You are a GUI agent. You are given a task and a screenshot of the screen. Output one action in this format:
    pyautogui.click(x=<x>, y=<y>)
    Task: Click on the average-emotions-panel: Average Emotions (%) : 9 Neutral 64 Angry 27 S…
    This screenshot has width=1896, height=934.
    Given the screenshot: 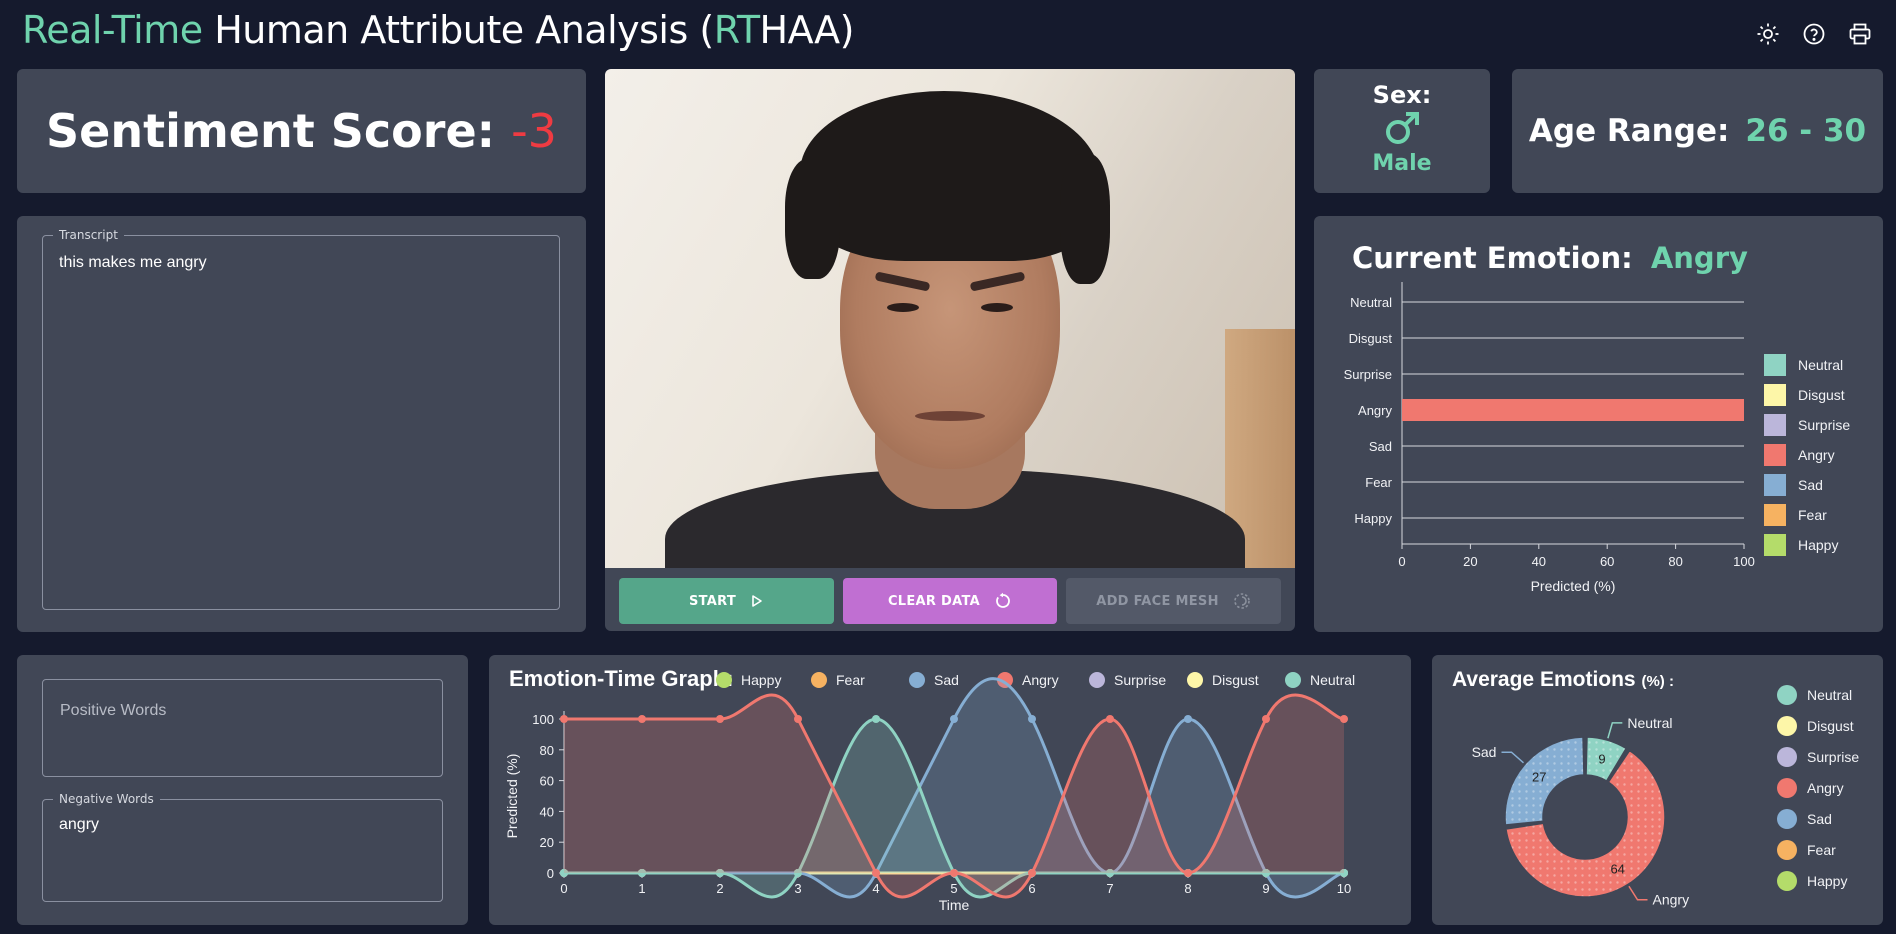 What is the action you would take?
    pyautogui.click(x=1657, y=790)
    